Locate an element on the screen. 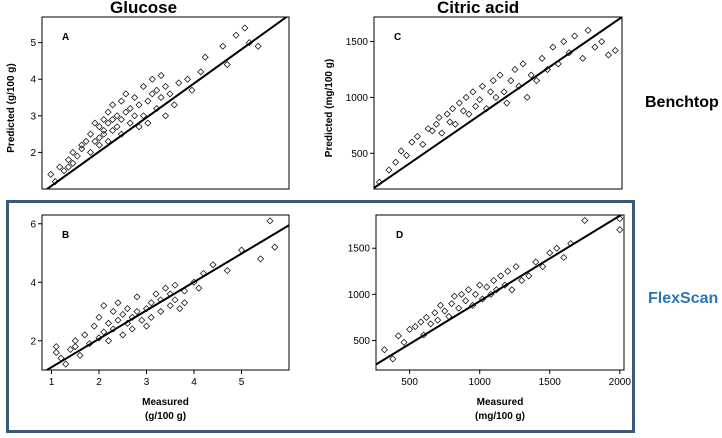 The height and width of the screenshot is (438, 722). y-axis-label: Predicted (mg/100 g) is located at coordinates (329, 108).